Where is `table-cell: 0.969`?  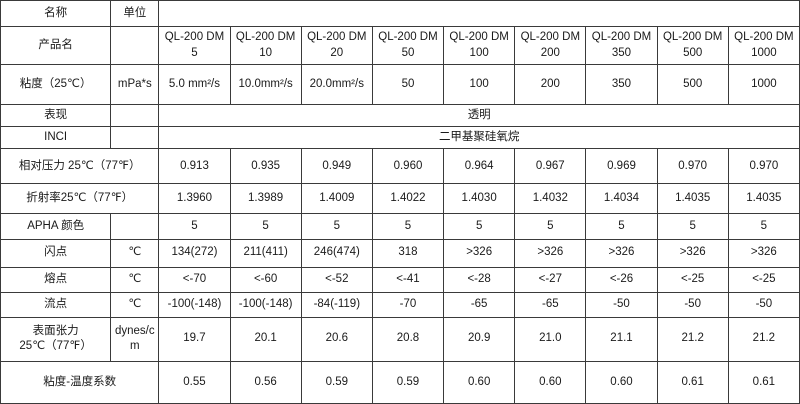 table-cell: 0.969 is located at coordinates (621, 166).